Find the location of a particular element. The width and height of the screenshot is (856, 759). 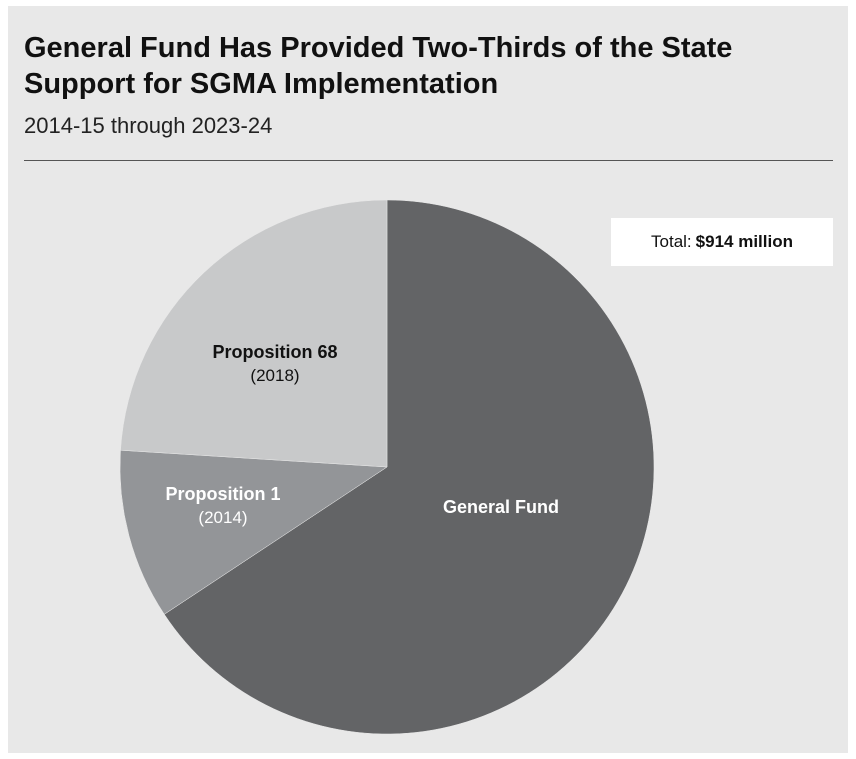

slice-label: General Fund is located at coordinates (501, 507).